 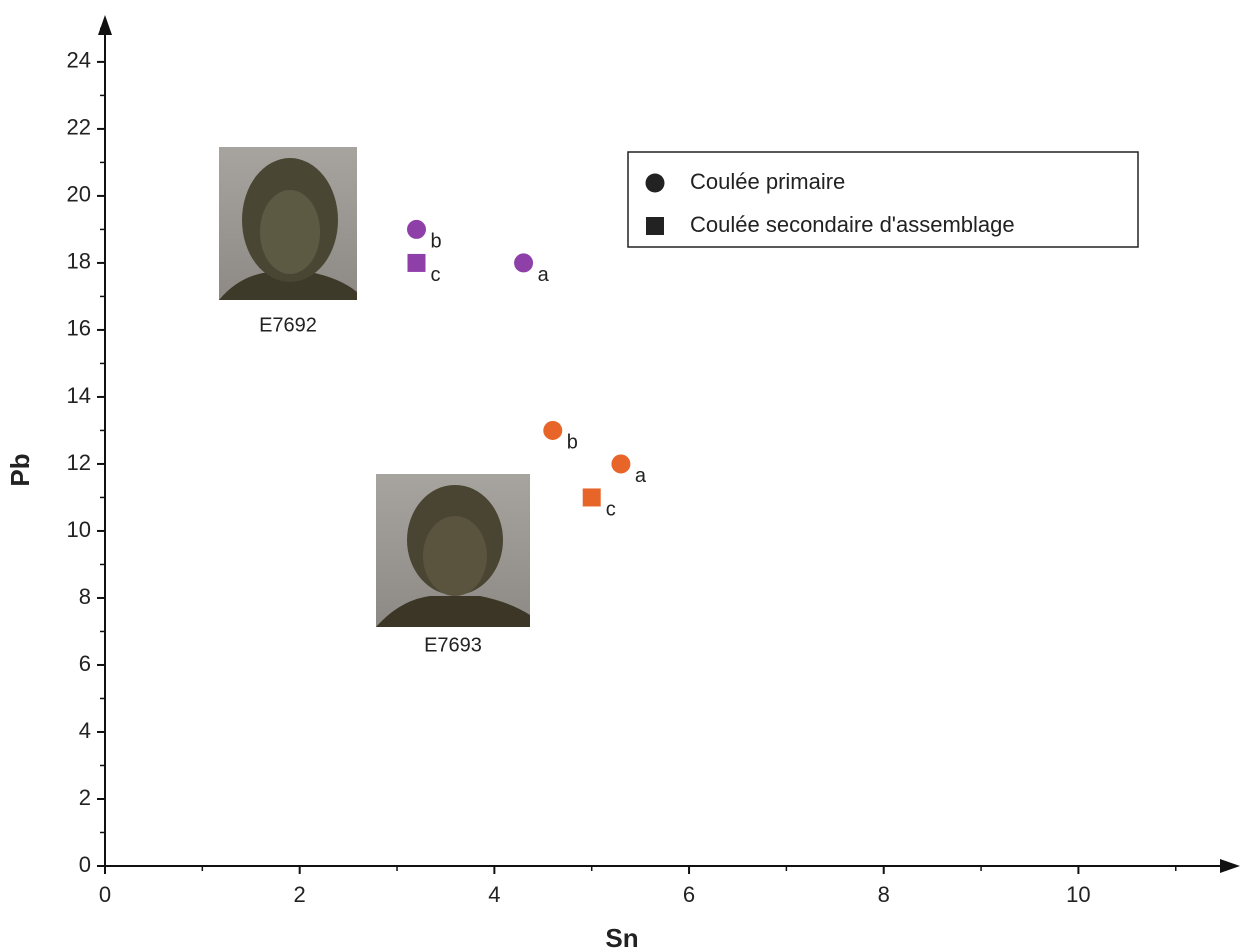 What do you see at coordinates (79, 261) in the screenshot?
I see `y-tick-label: 18` at bounding box center [79, 261].